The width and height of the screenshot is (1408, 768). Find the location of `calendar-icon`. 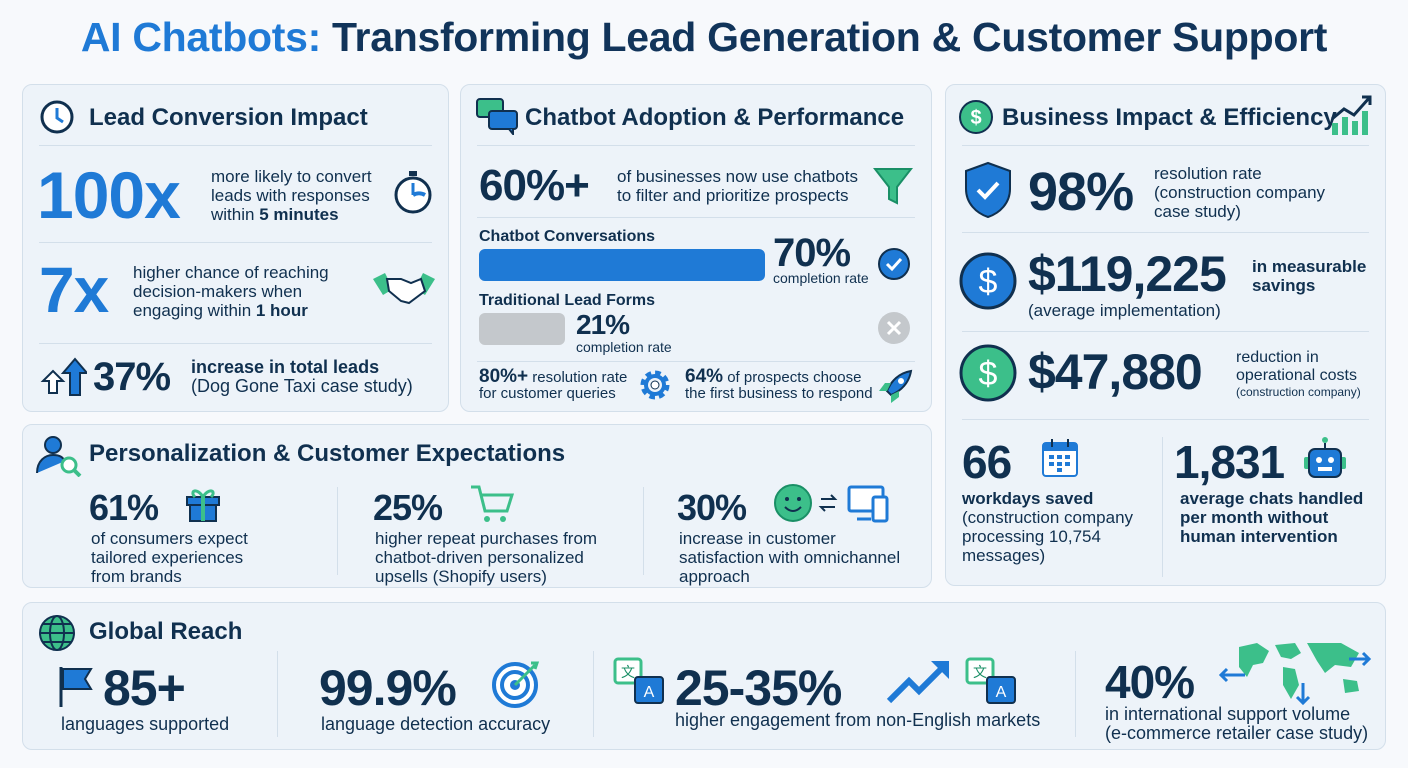

calendar-icon is located at coordinates (1060, 458).